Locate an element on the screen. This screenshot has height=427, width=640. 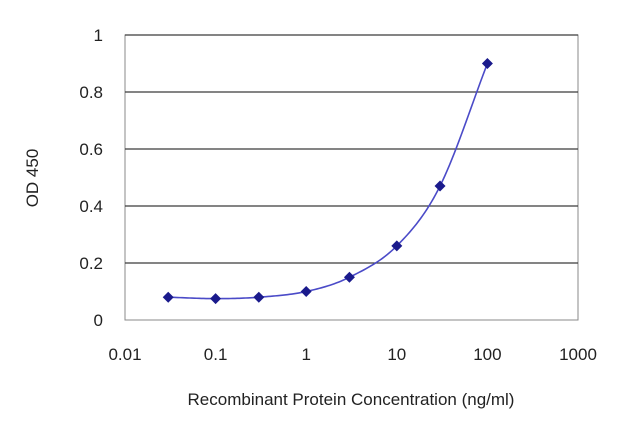
y-tick-label: 0 is located at coordinates (98, 320).